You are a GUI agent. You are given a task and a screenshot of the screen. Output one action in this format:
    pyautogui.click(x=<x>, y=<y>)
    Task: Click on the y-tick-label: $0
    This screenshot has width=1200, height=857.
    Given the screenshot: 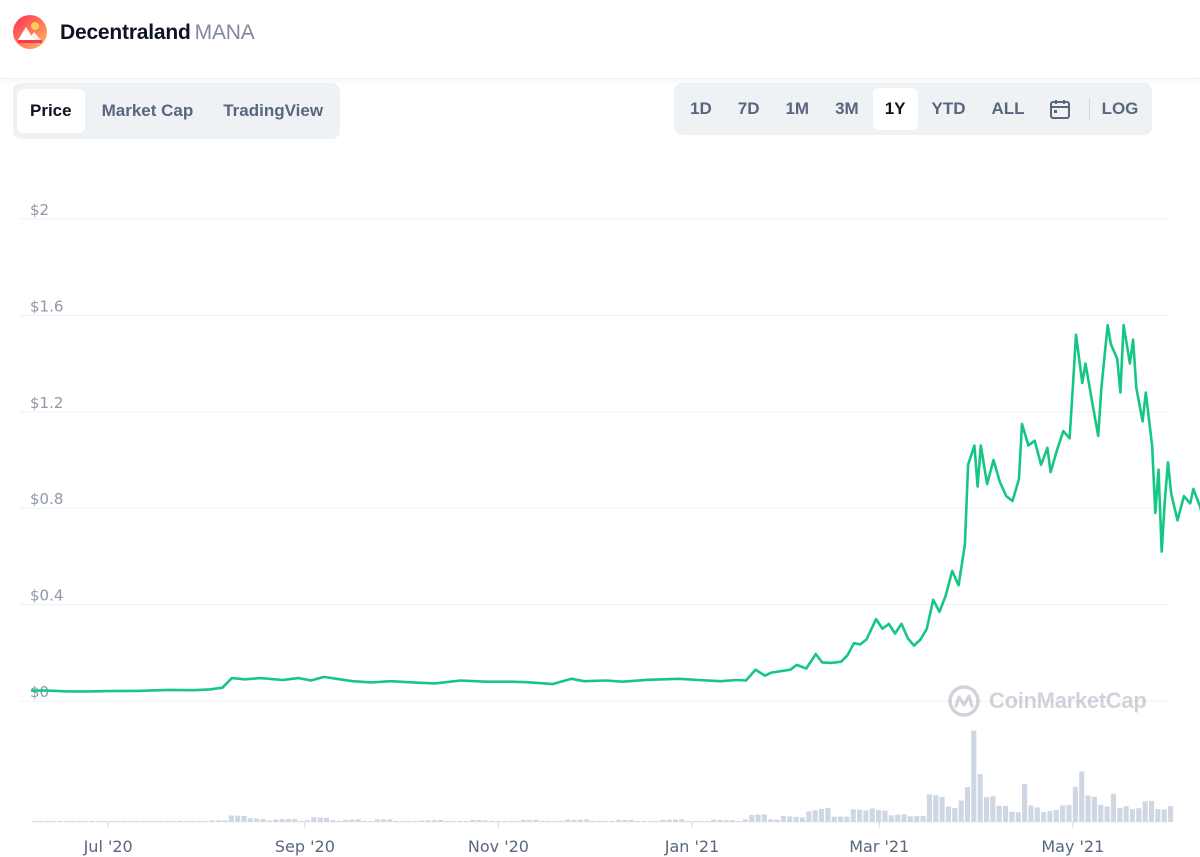 What is the action you would take?
    pyautogui.click(x=39, y=692)
    